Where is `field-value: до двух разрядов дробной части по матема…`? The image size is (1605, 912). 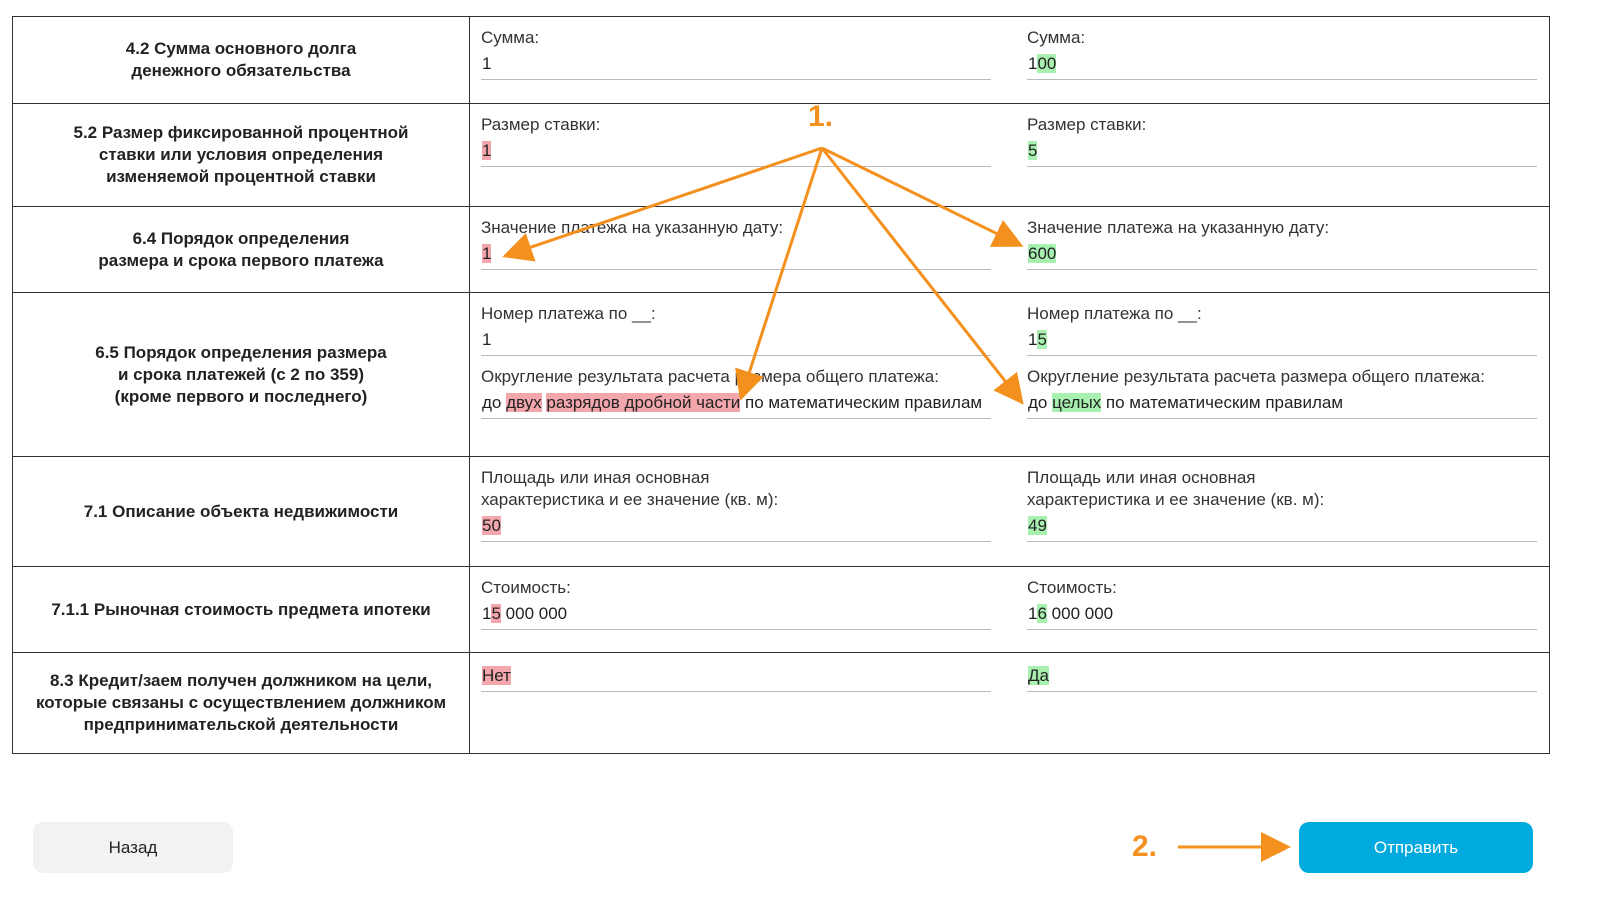 field-value: до двух разрядов дробной части по матема… is located at coordinates (736, 403).